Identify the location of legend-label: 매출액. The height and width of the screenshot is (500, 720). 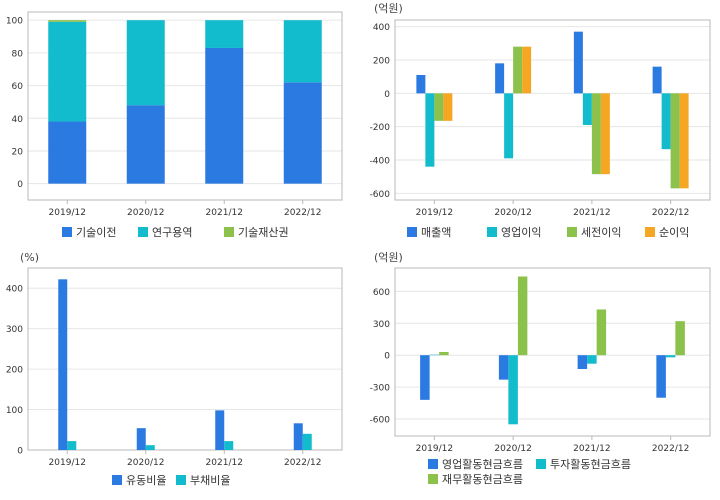
(436, 232).